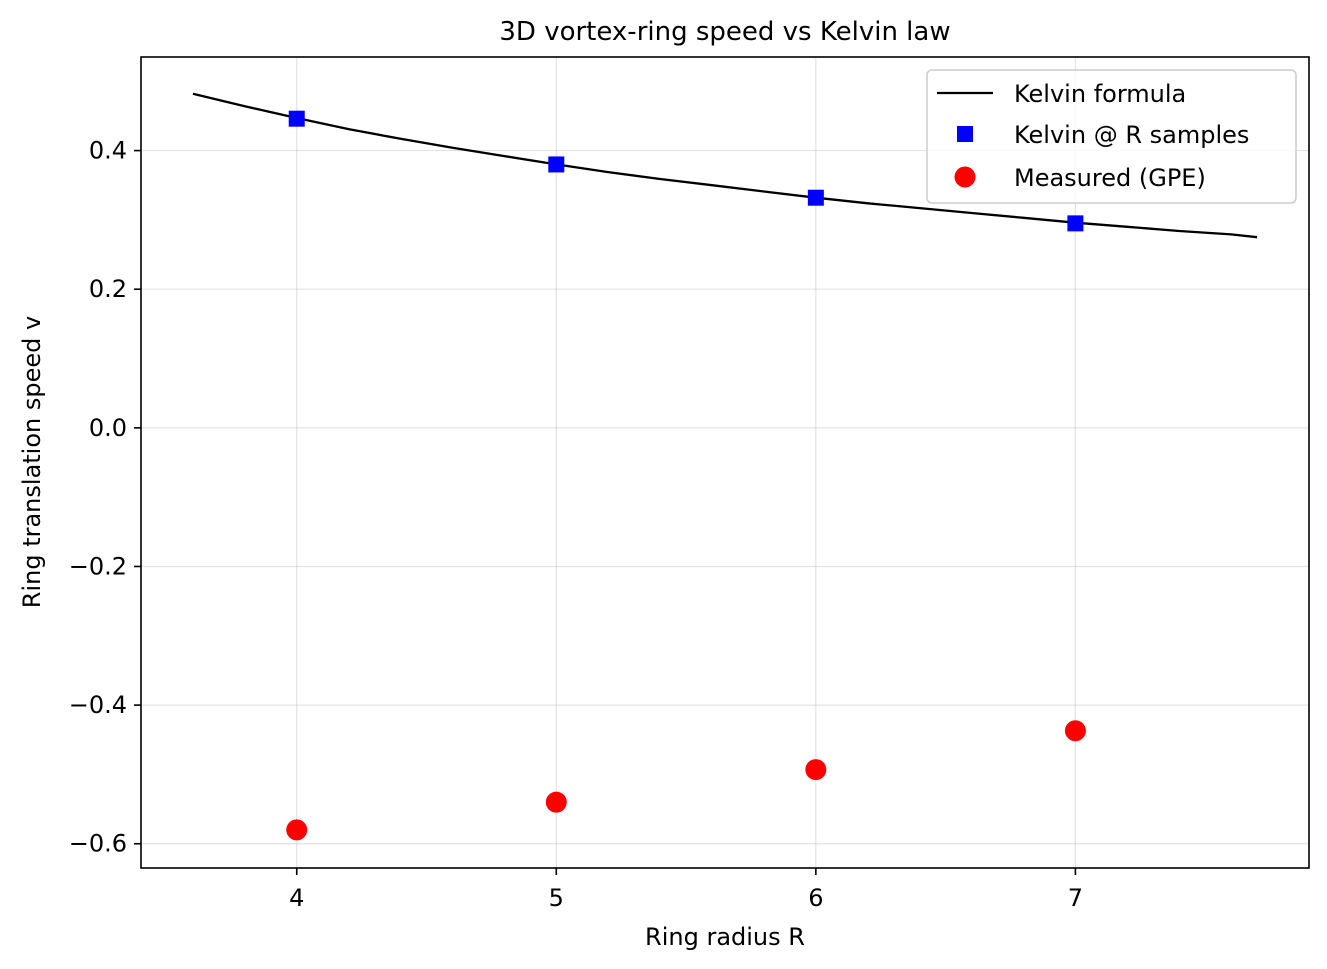 This screenshot has width=1327, height=969. What do you see at coordinates (965, 177) in the screenshot?
I see `legend-circle-marker` at bounding box center [965, 177].